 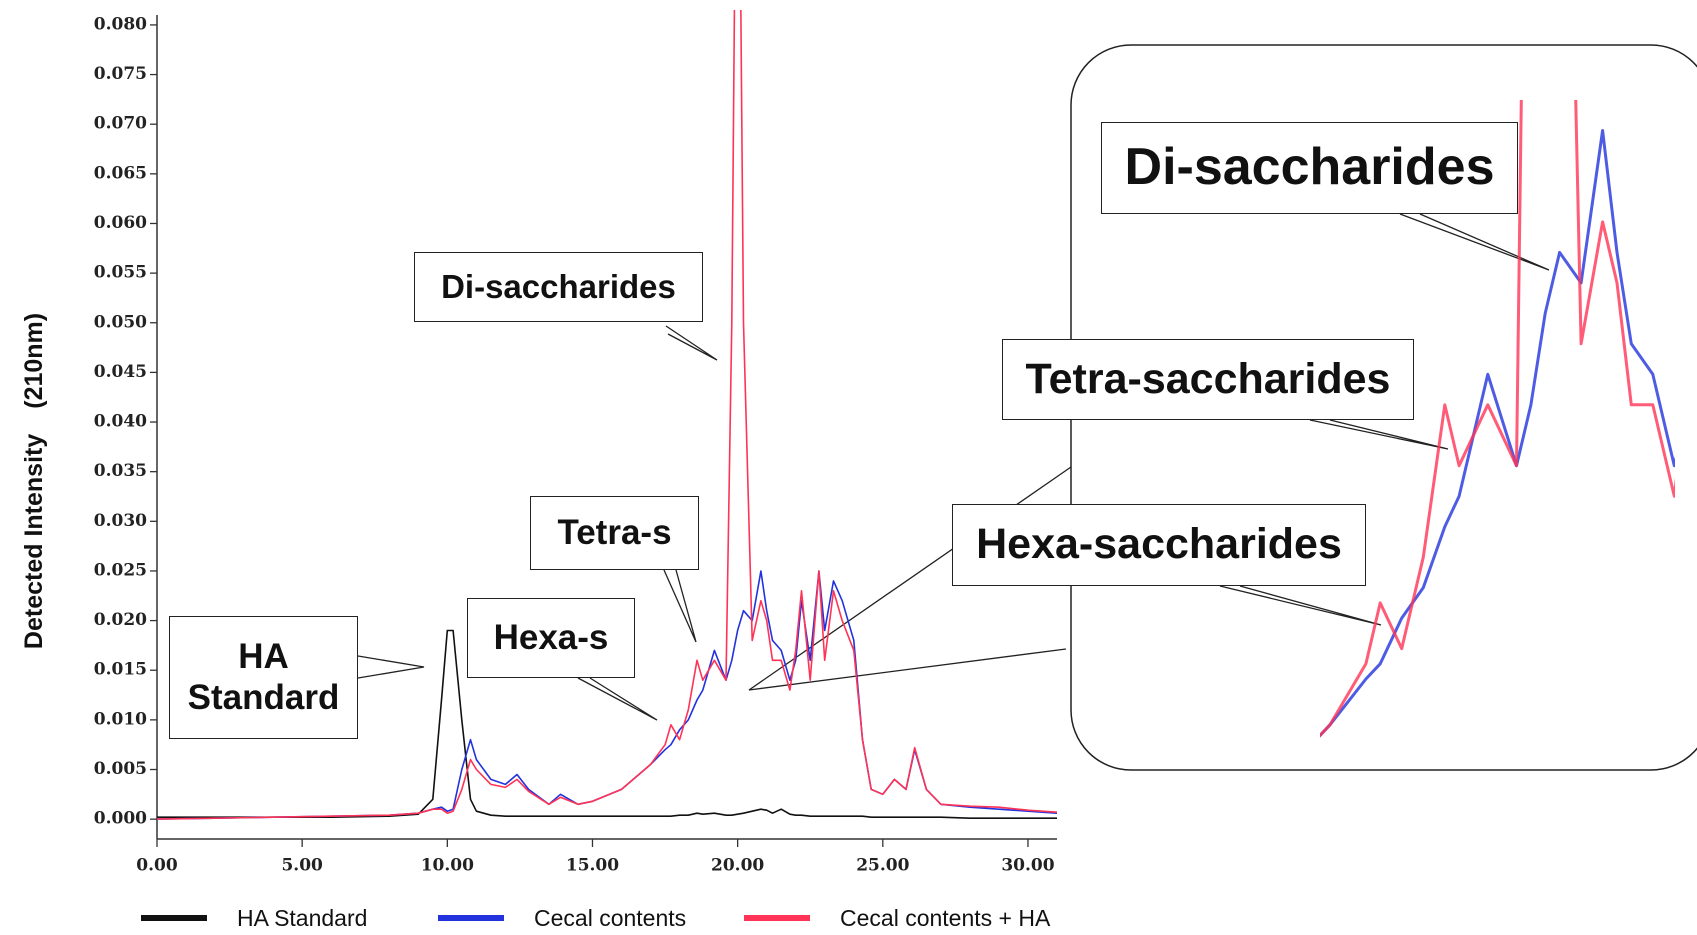 What do you see at coordinates (120, 422) in the screenshot?
I see `y-tick-label: 0.040` at bounding box center [120, 422].